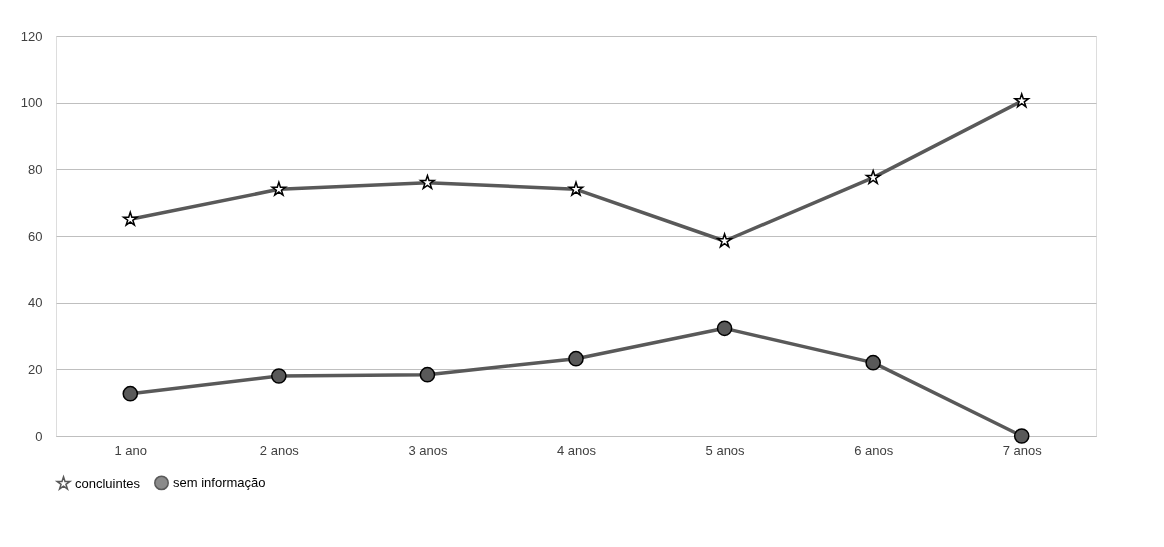 Image resolution: width=1164 pixels, height=547 pixels. Describe the element at coordinates (35, 303) in the screenshot. I see `y-tick-label: 40` at that location.